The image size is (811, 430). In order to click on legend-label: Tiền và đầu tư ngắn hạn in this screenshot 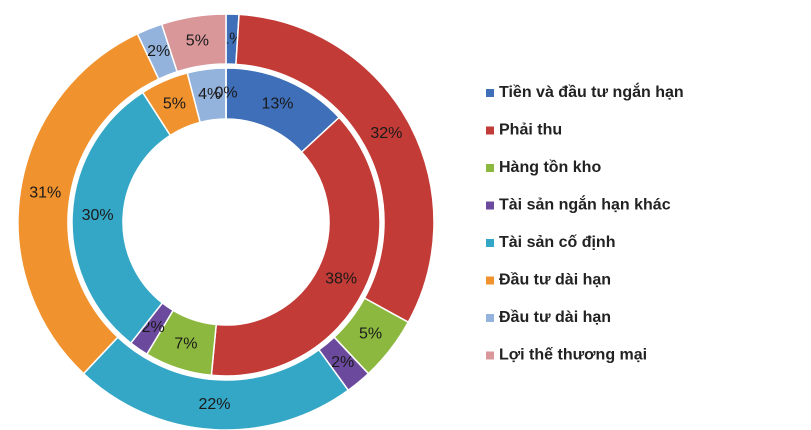, I will do `click(591, 91)`.